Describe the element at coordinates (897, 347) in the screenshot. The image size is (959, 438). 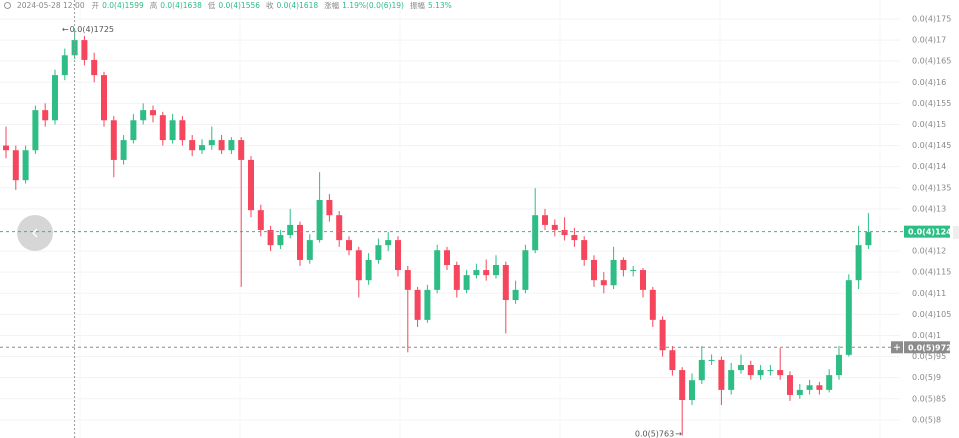
I see `plus-icon` at that location.